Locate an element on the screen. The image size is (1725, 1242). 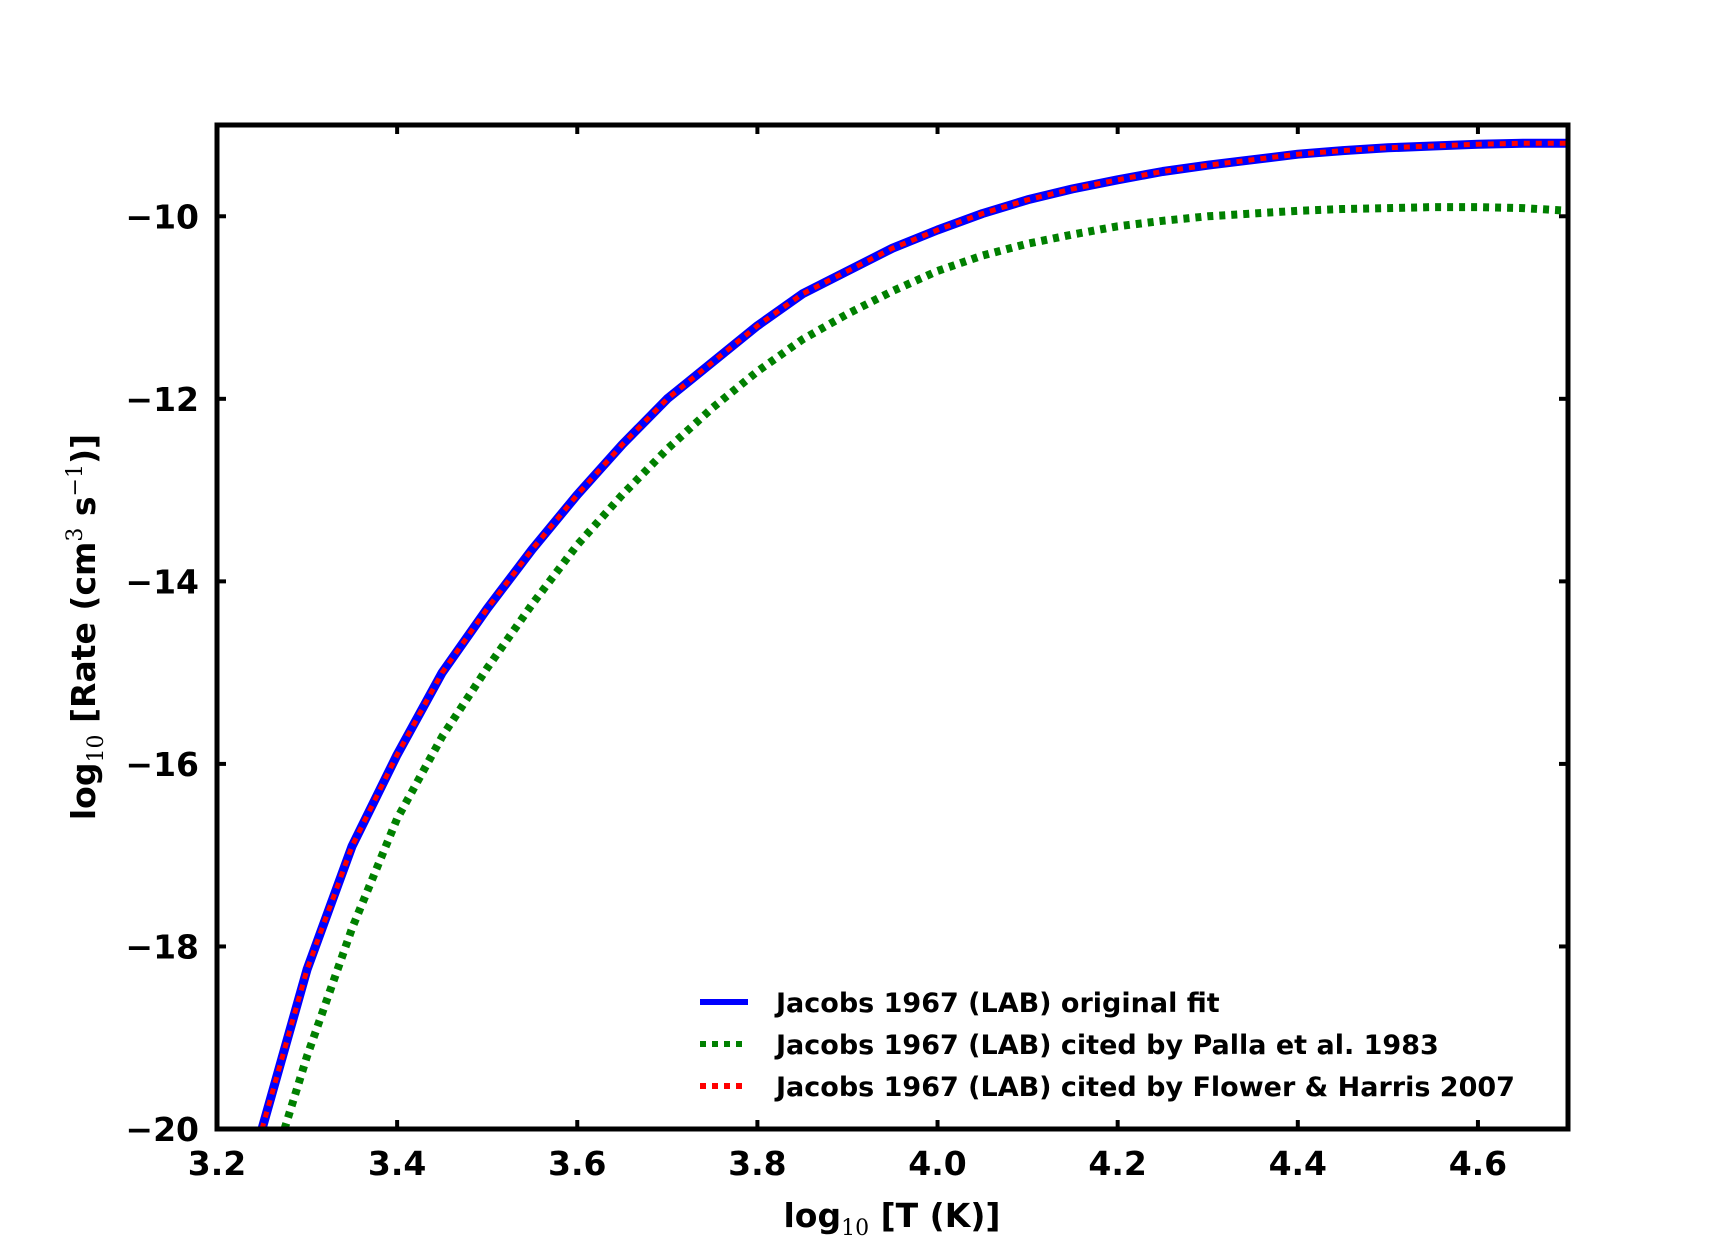
y-tick-label: −12 is located at coordinates (162, 399).